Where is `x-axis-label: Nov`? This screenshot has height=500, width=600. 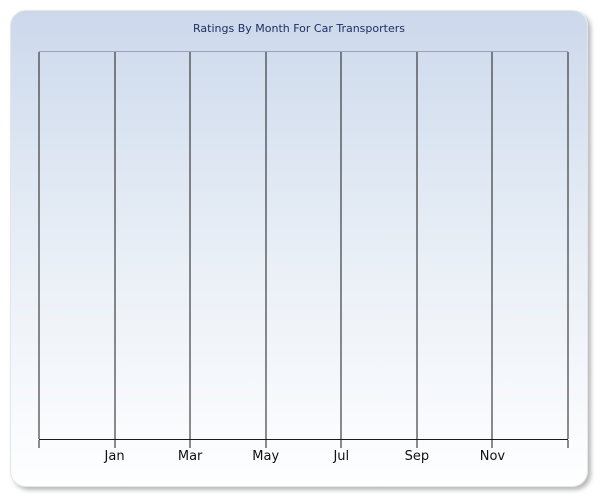
x-axis-label: Nov is located at coordinates (492, 456).